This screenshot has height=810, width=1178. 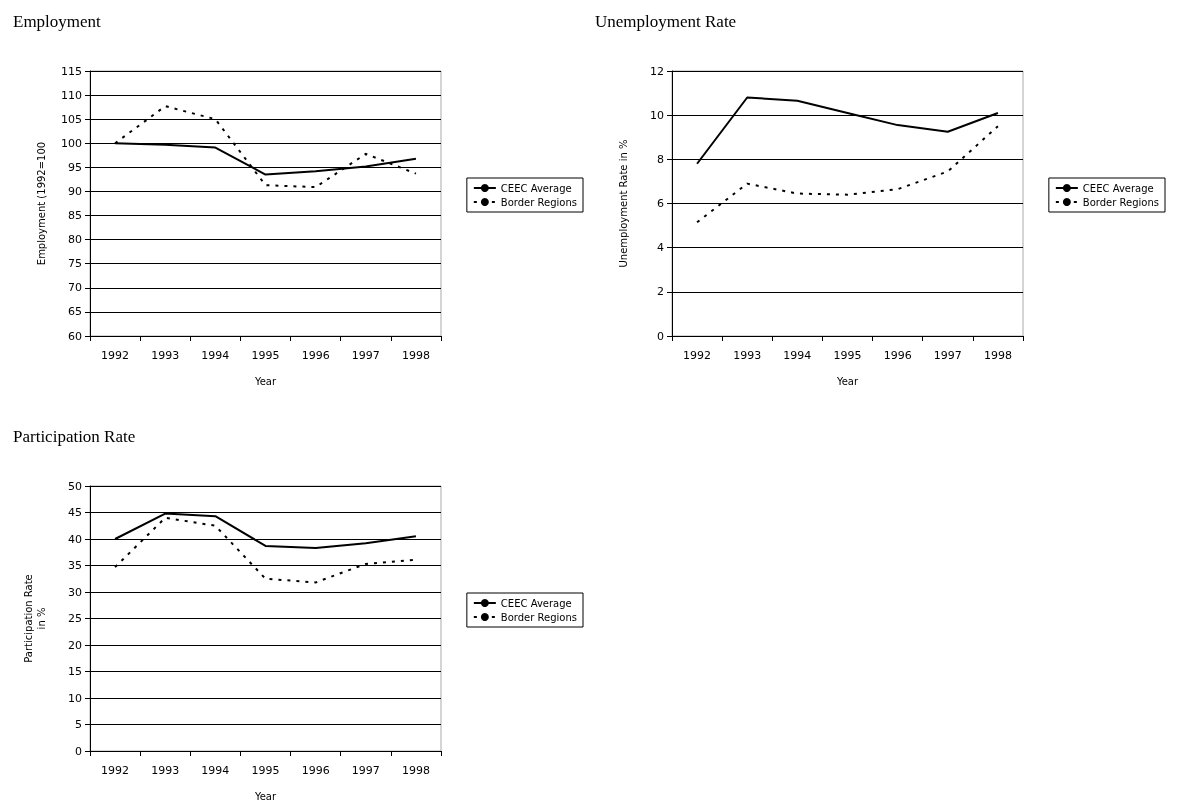 I want to click on y-tick-label: 45, so click(x=75, y=512).